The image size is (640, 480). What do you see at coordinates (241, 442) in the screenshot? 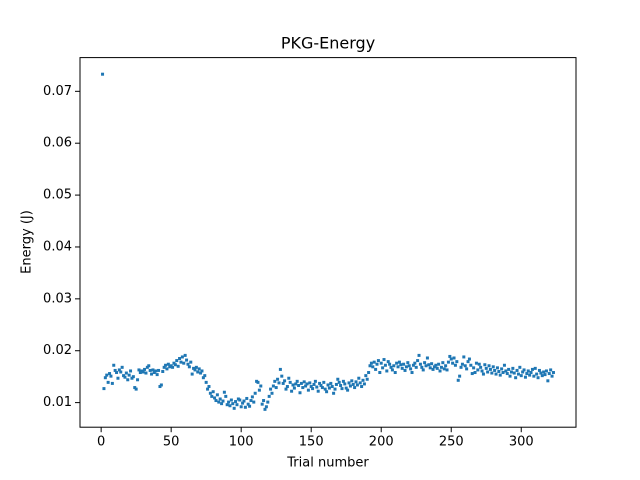
I see `x-tick-label: 100` at bounding box center [241, 442].